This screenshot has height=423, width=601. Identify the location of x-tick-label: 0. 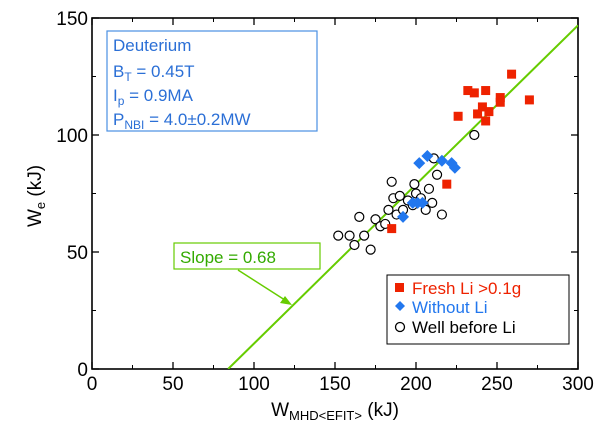
(92, 384).